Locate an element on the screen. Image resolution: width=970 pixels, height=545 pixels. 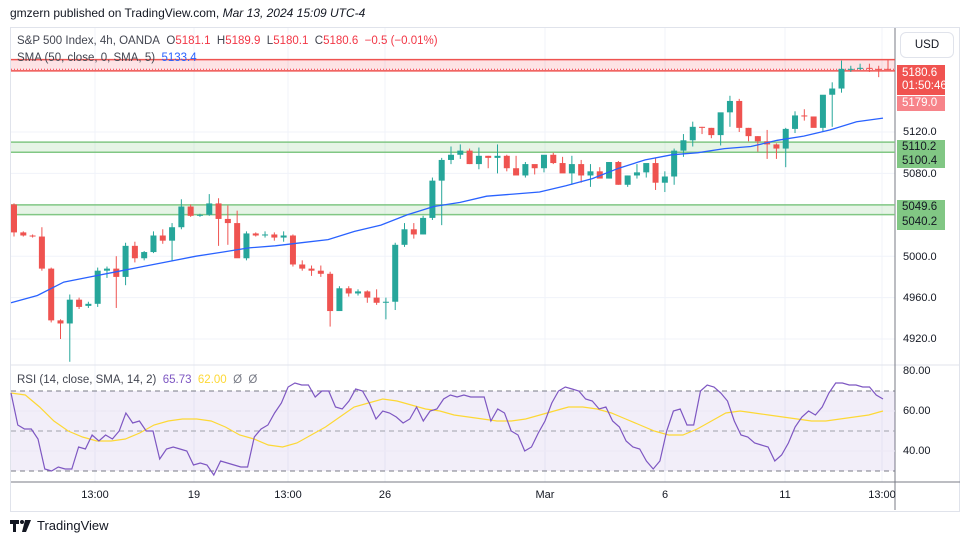
rsi-sma-value: 62.00 is located at coordinates (212, 380).